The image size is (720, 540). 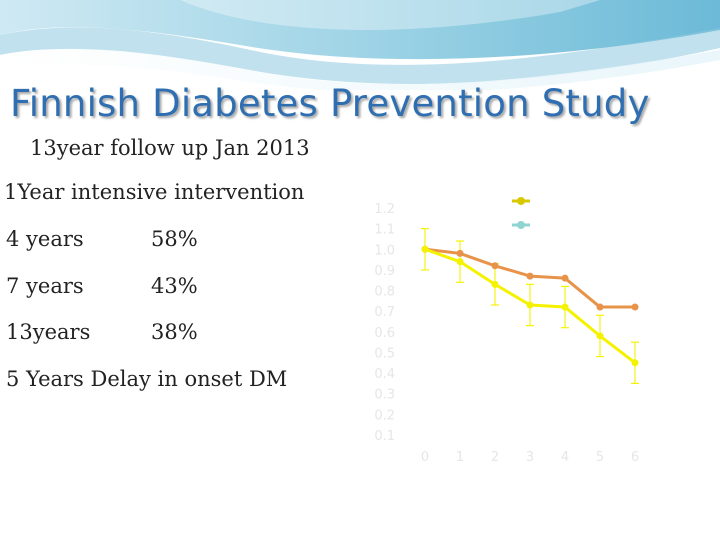 What do you see at coordinates (384, 271) in the screenshot?
I see `y-tick-label: 0.9` at bounding box center [384, 271].